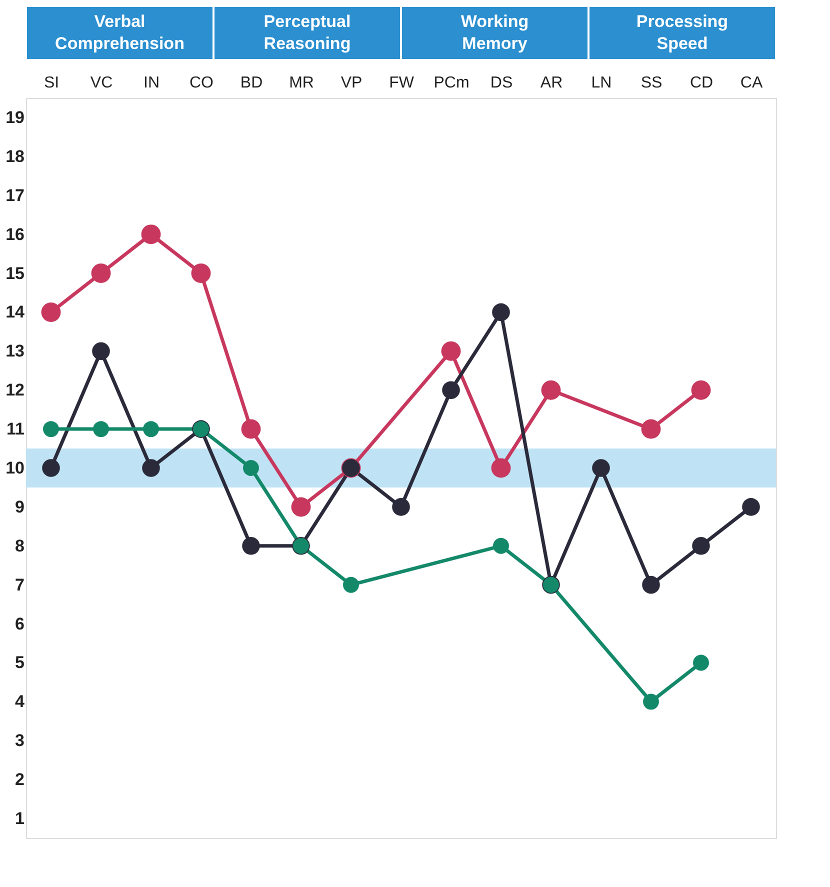  Describe the element at coordinates (15, 117) in the screenshot. I see `y-tick-label: 19` at that location.